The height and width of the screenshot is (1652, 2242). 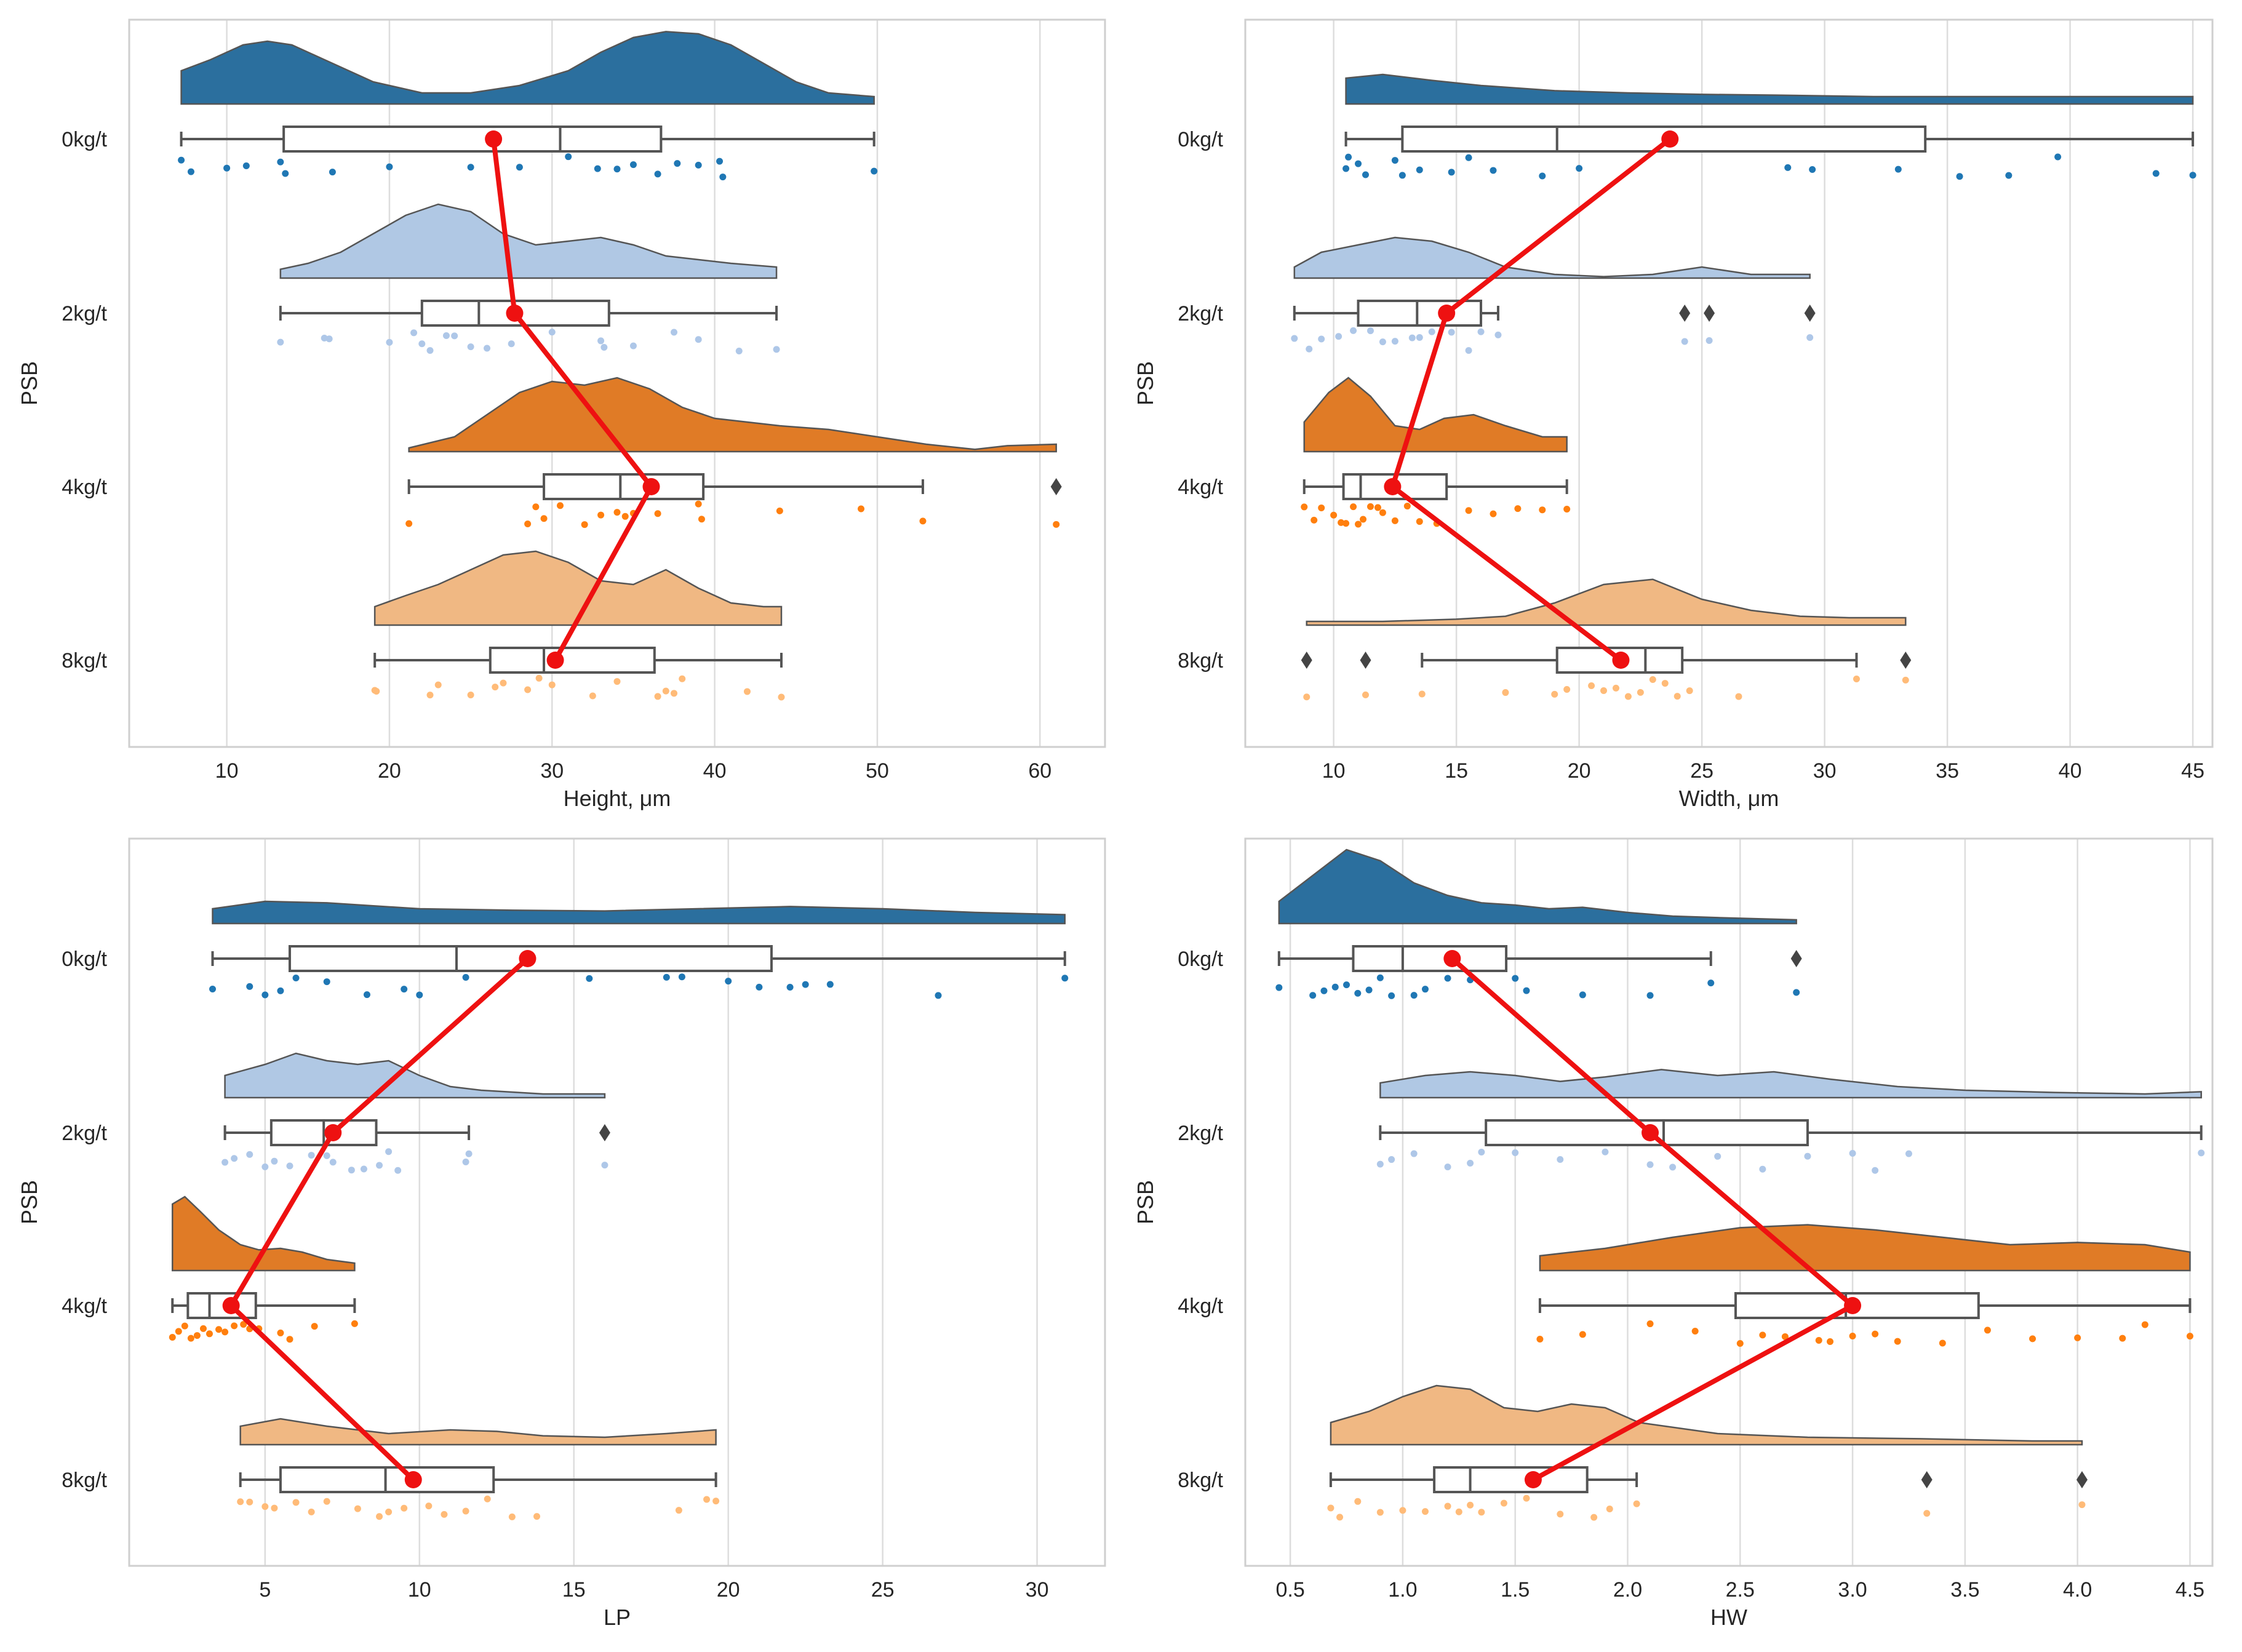 I want to click on x-tick-label: 35, so click(x=1947, y=771).